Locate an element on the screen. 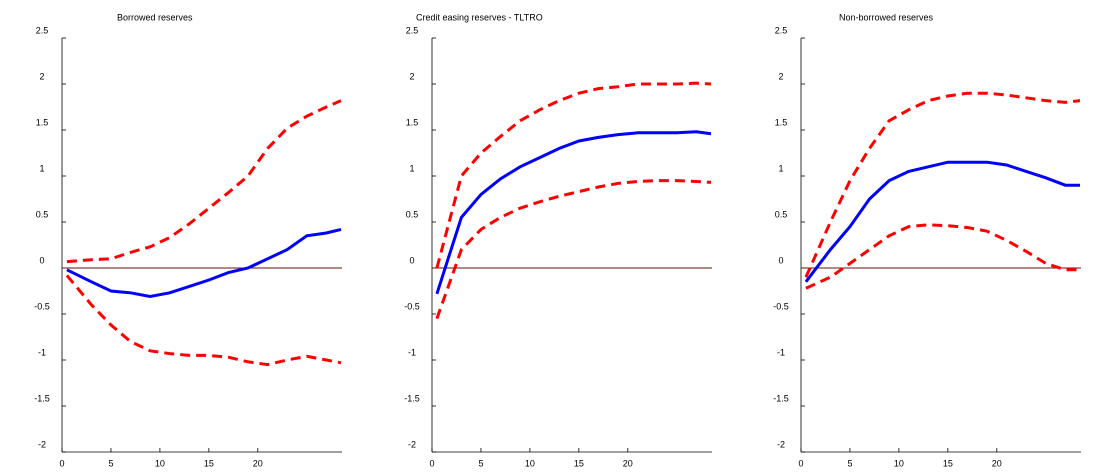 The image size is (1094, 473). chart-title: Borrowed reserves is located at coordinates (155, 17).